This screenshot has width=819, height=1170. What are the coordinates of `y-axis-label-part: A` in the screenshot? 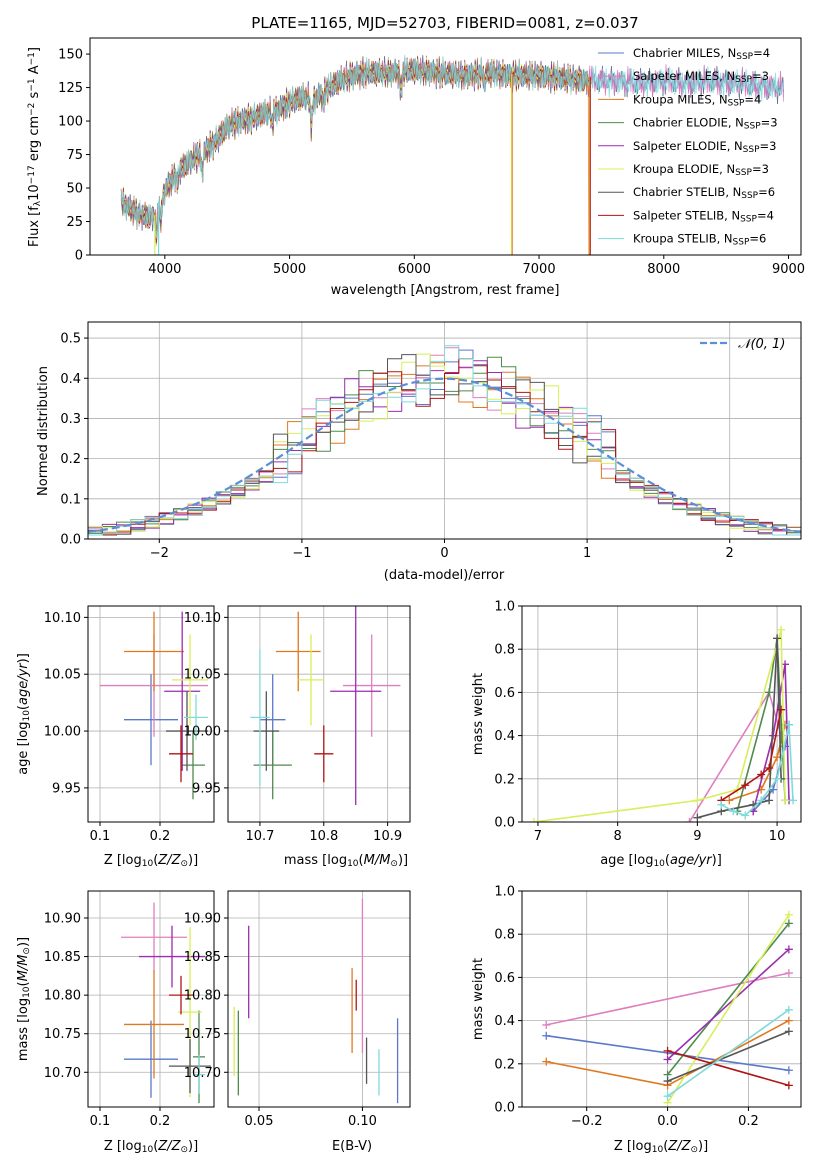 It's located at (34, 71).